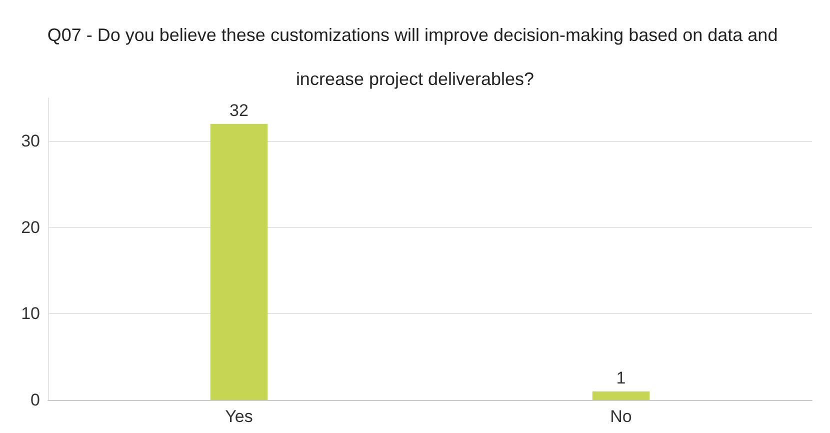  Describe the element at coordinates (239, 110) in the screenshot. I see `data-label: 32` at that location.